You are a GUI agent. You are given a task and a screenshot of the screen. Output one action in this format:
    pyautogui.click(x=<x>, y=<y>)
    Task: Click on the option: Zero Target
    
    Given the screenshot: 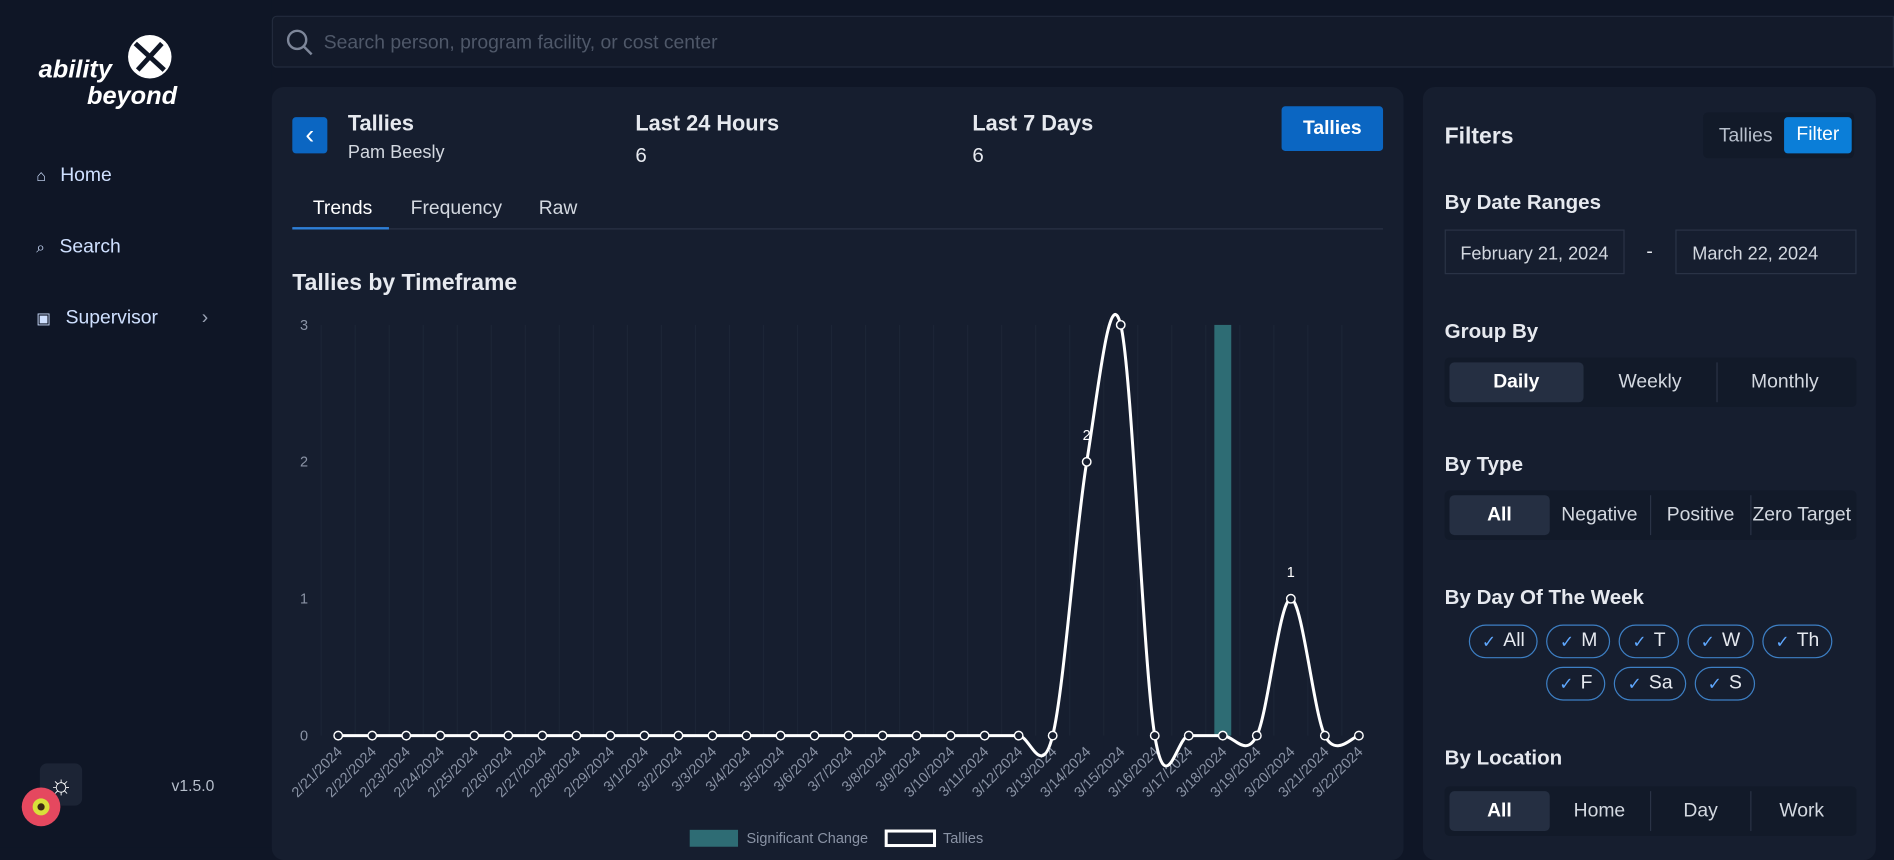 What is the action you would take?
    pyautogui.click(x=1801, y=515)
    